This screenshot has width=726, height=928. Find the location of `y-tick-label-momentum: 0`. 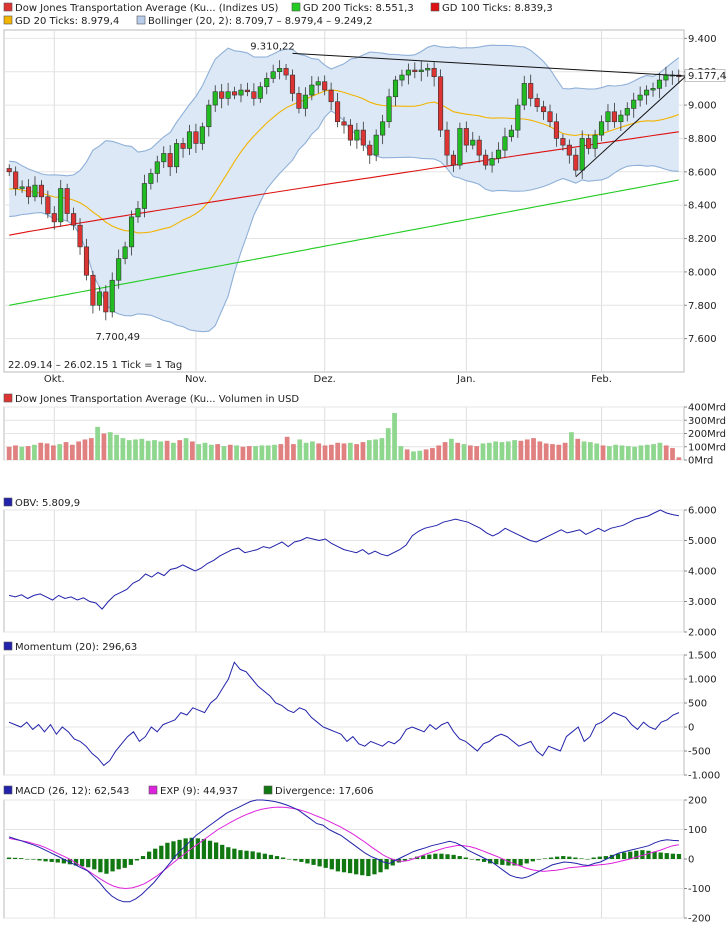

y-tick-label-momentum: 0 is located at coordinates (691, 728).